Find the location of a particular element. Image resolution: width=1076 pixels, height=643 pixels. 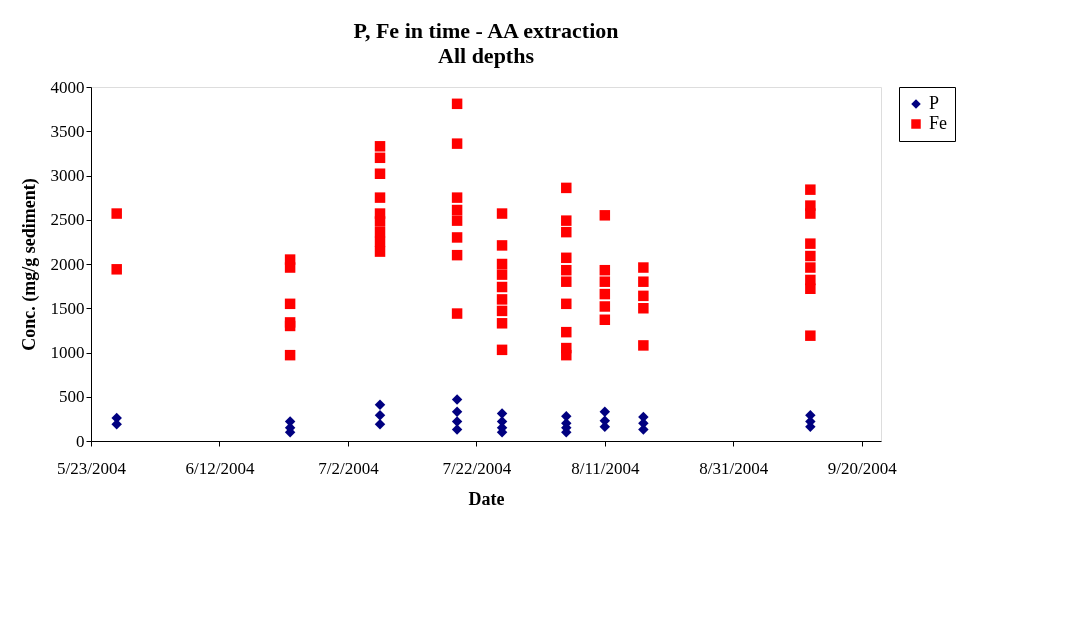

y-tick-label: 4000 is located at coordinates (67, 87).